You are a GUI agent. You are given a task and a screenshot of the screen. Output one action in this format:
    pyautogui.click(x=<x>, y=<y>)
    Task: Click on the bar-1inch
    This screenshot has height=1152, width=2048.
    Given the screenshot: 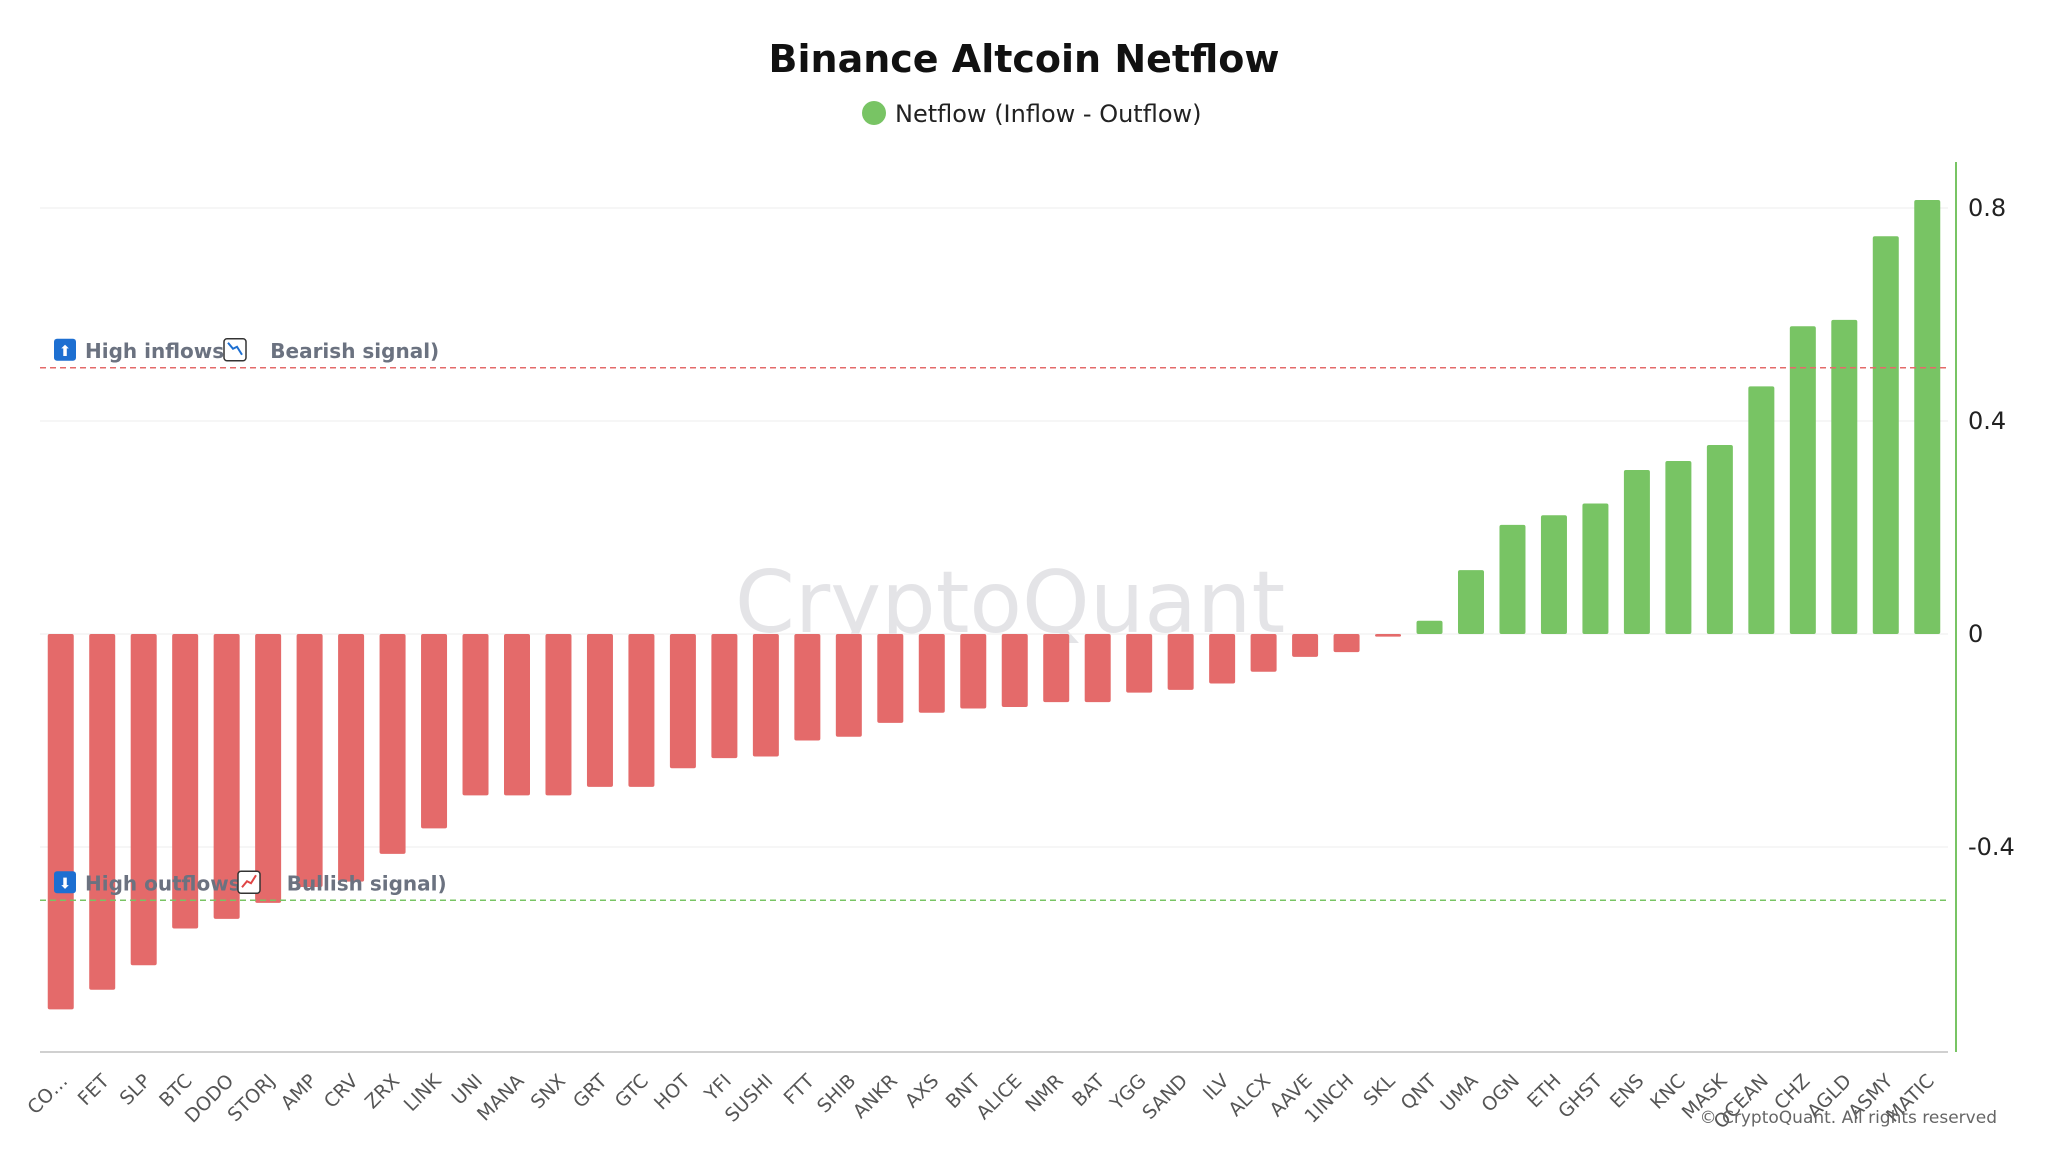 What is the action you would take?
    pyautogui.click(x=1346, y=643)
    